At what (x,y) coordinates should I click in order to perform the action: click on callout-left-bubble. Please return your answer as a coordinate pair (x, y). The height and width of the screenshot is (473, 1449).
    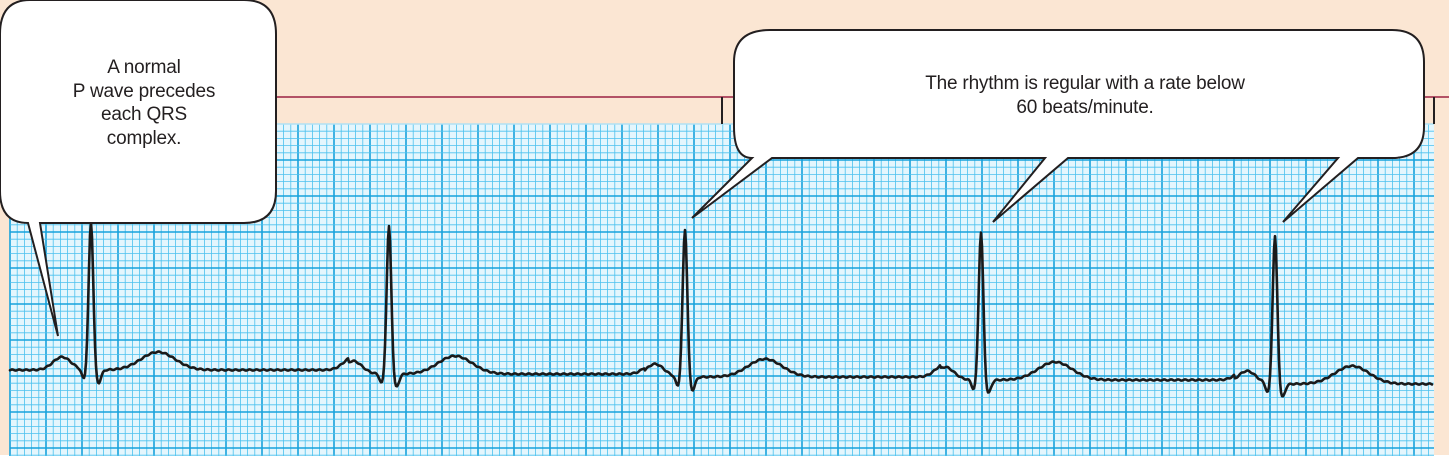
    Looking at the image, I should click on (138, 168).